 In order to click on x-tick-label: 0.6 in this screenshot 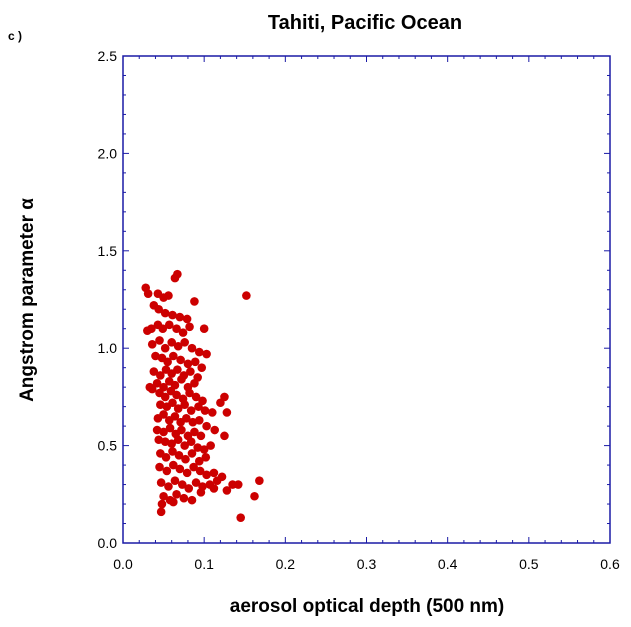, I will do `click(610, 564)`.